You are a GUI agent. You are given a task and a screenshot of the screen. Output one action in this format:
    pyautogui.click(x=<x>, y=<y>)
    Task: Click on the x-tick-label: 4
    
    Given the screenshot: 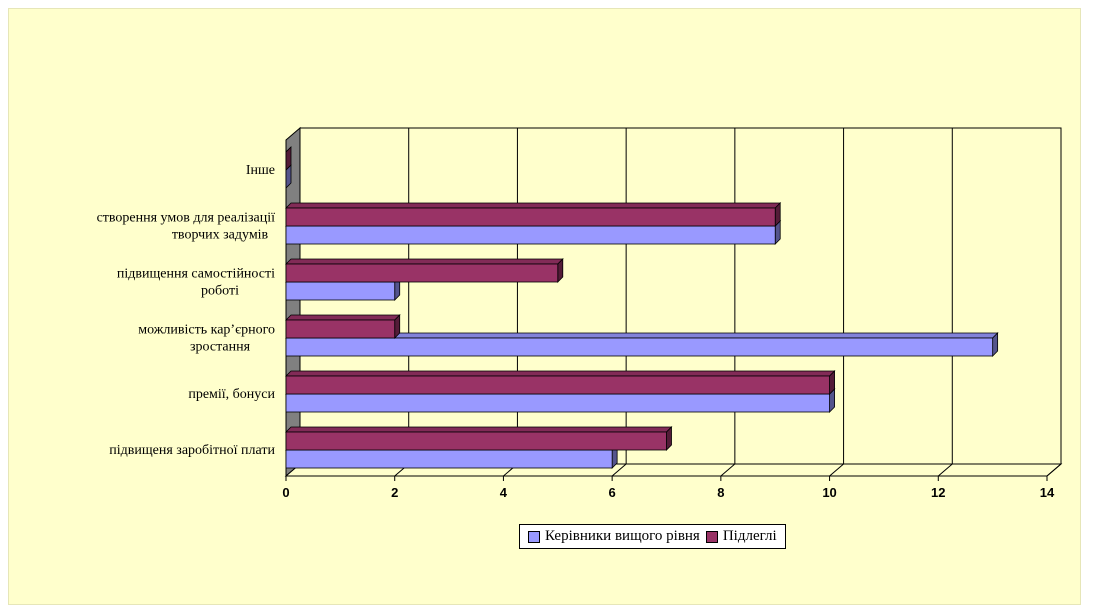 What is the action you would take?
    pyautogui.click(x=504, y=492)
    